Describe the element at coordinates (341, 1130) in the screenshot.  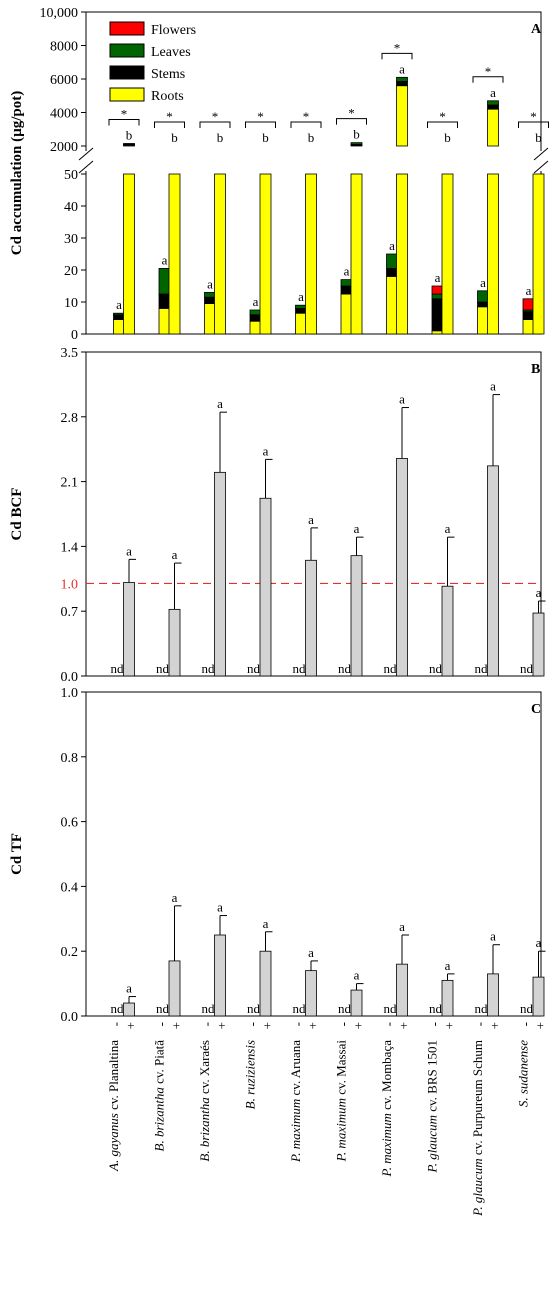
I see `species-italic-name: P. maximum` at that location.